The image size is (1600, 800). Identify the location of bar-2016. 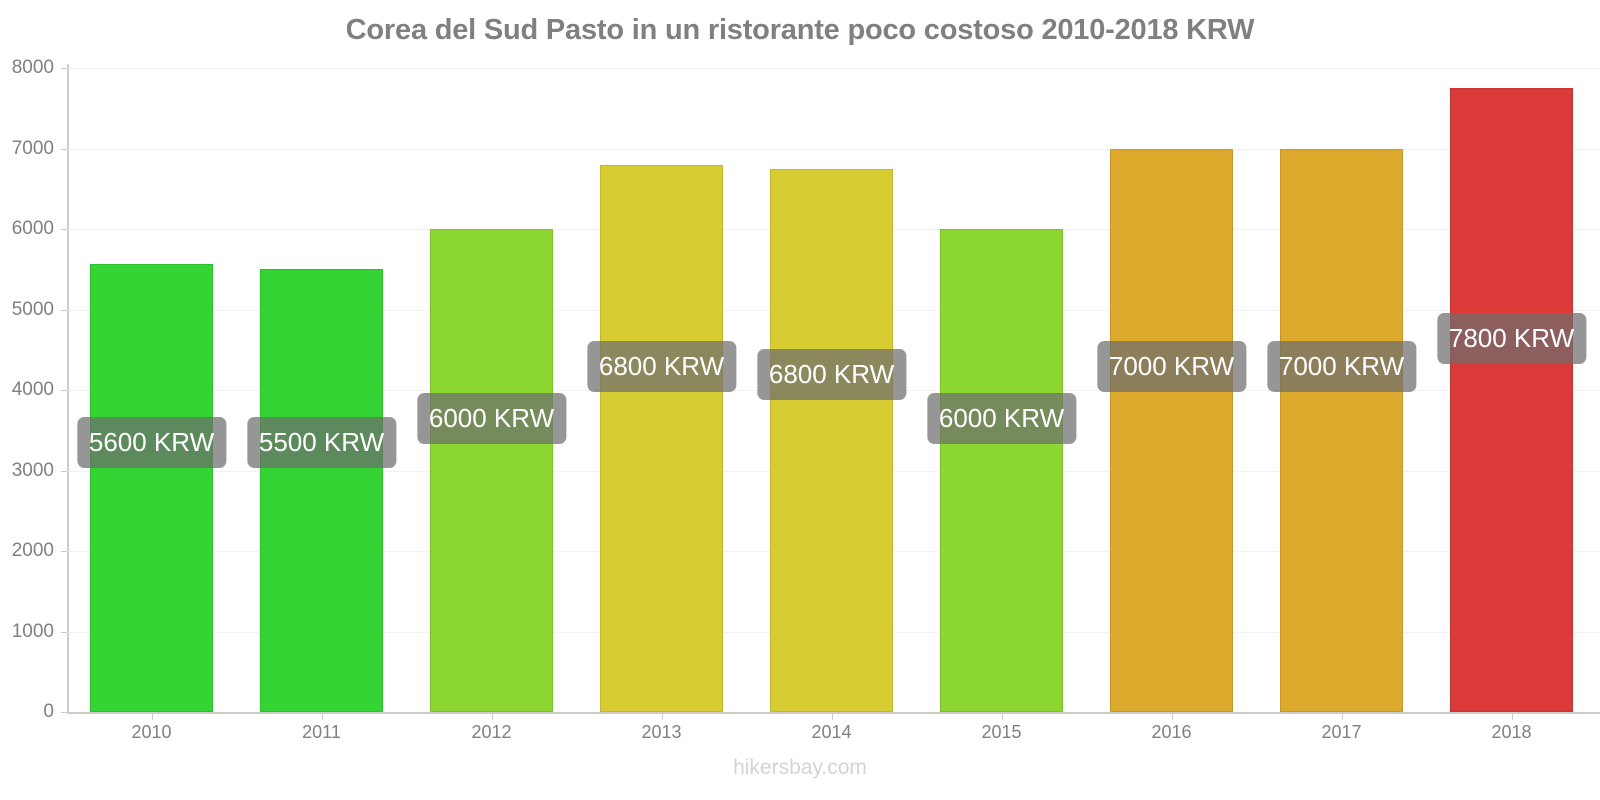
(1171, 430).